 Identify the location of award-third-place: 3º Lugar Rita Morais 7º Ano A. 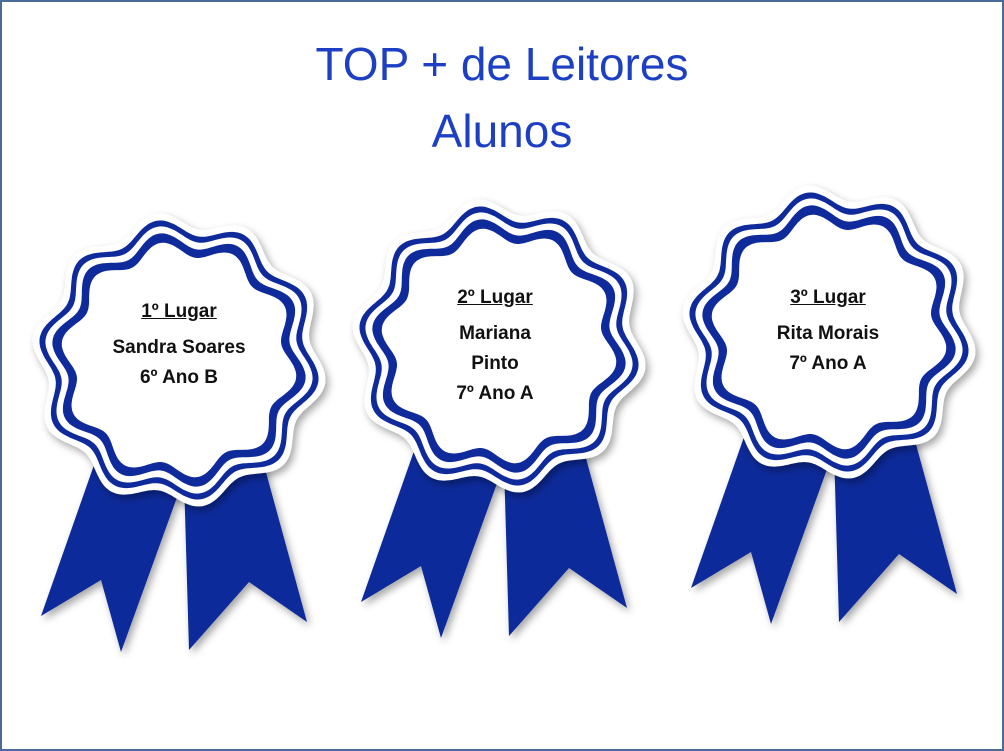
(828, 331).